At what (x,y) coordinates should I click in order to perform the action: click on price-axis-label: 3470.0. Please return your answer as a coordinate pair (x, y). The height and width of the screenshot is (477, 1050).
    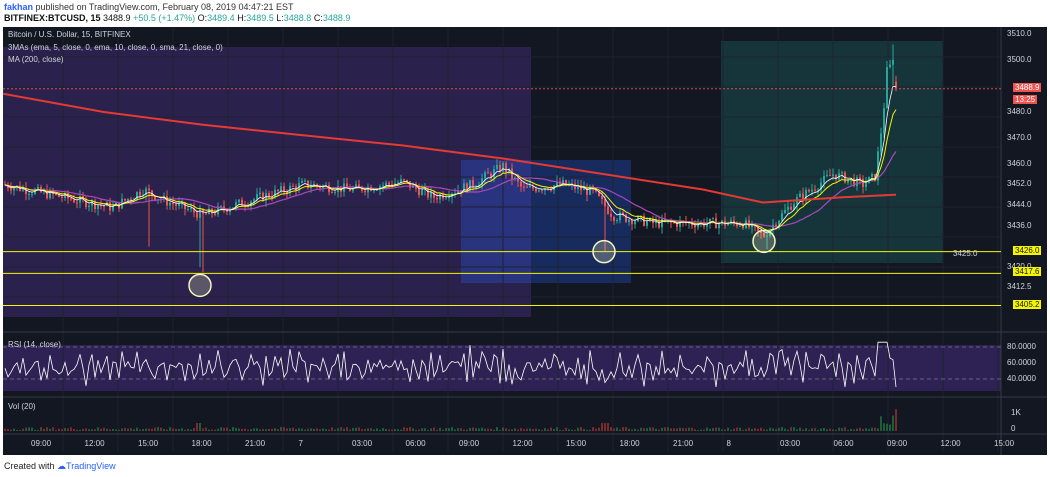
    Looking at the image, I should click on (1019, 137).